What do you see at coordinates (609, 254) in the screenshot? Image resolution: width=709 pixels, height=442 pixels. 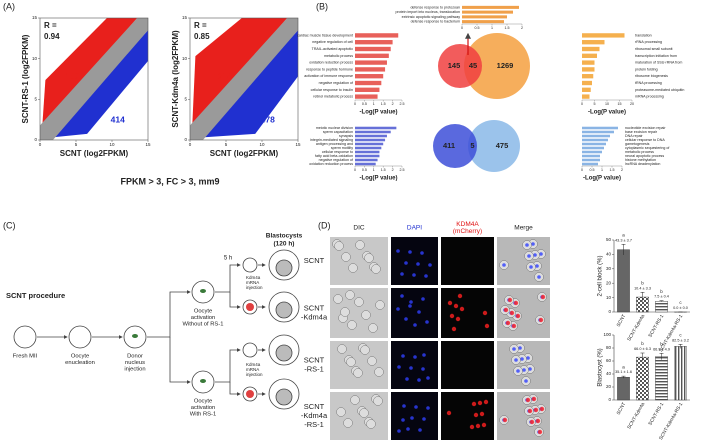 I see `y-tick-label: 40` at bounding box center [609, 254].